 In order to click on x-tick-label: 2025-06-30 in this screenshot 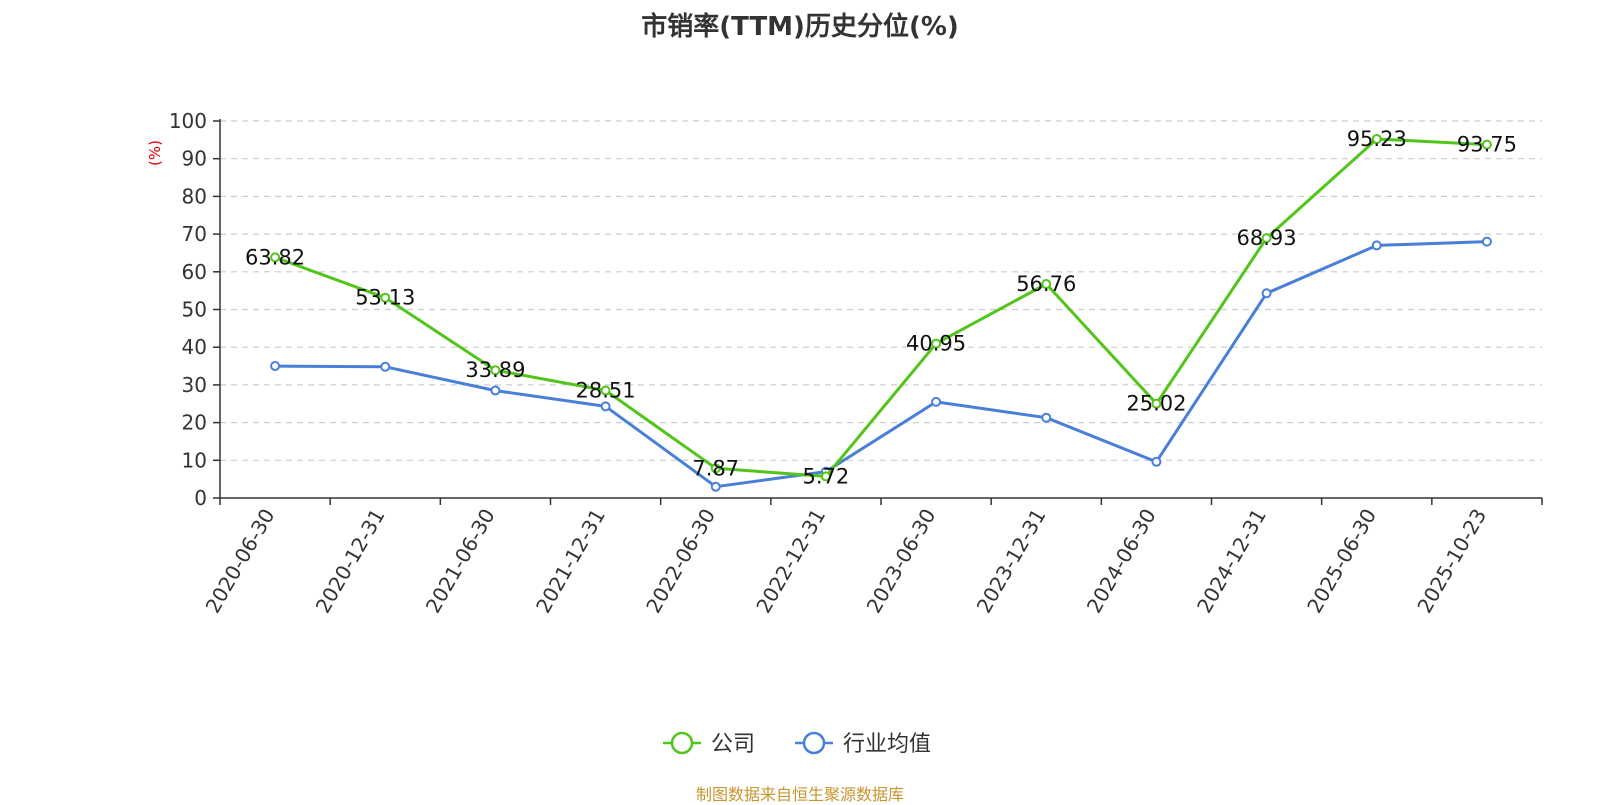, I will do `click(1341, 561)`.